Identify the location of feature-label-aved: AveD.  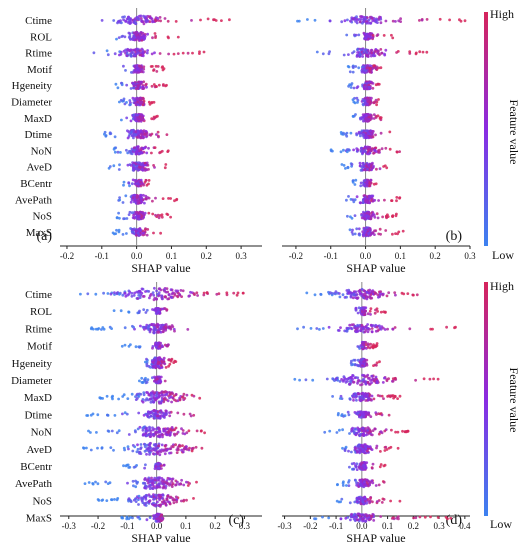
(40, 168).